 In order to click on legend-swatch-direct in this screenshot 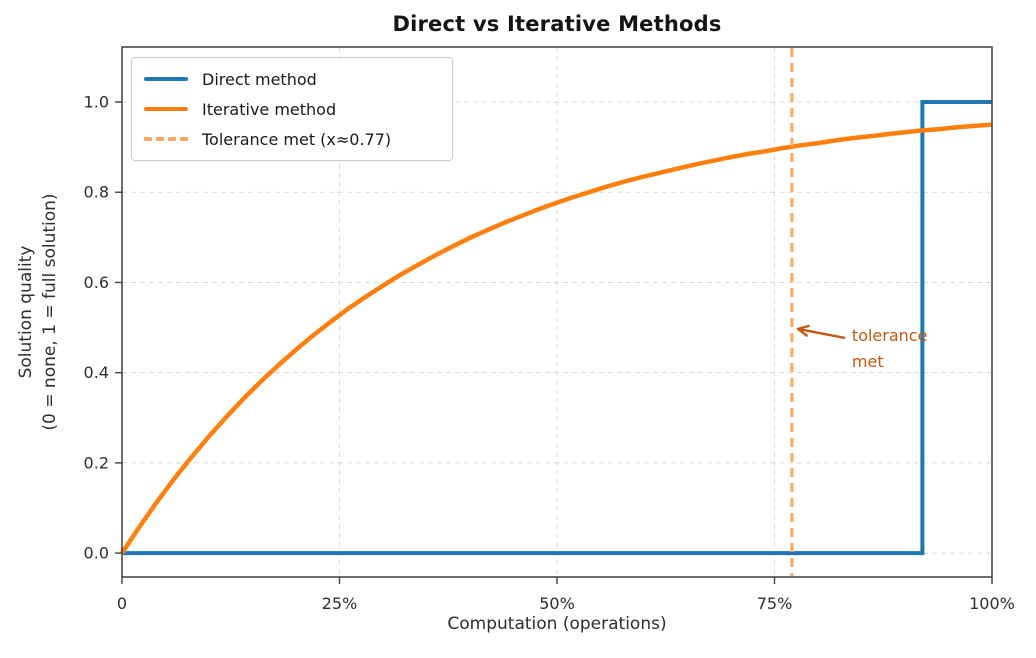, I will do `click(166, 79)`.